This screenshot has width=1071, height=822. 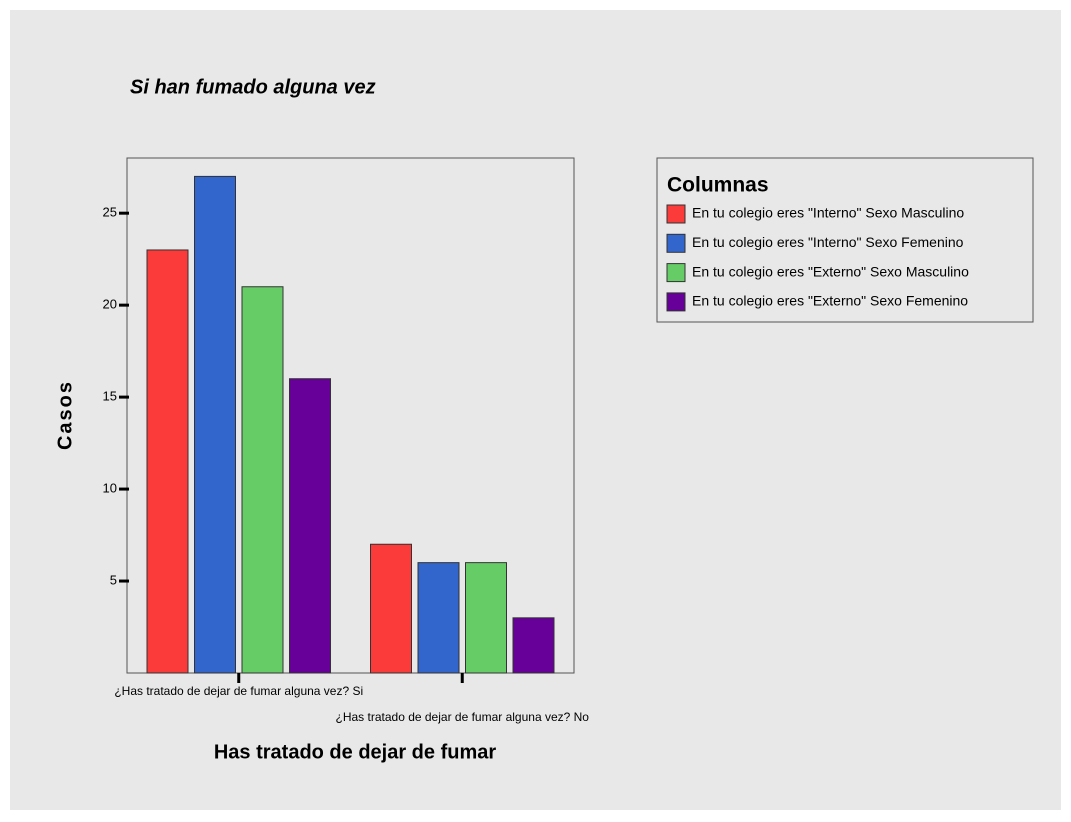 I want to click on y-tick-label: 5, so click(x=113, y=579).